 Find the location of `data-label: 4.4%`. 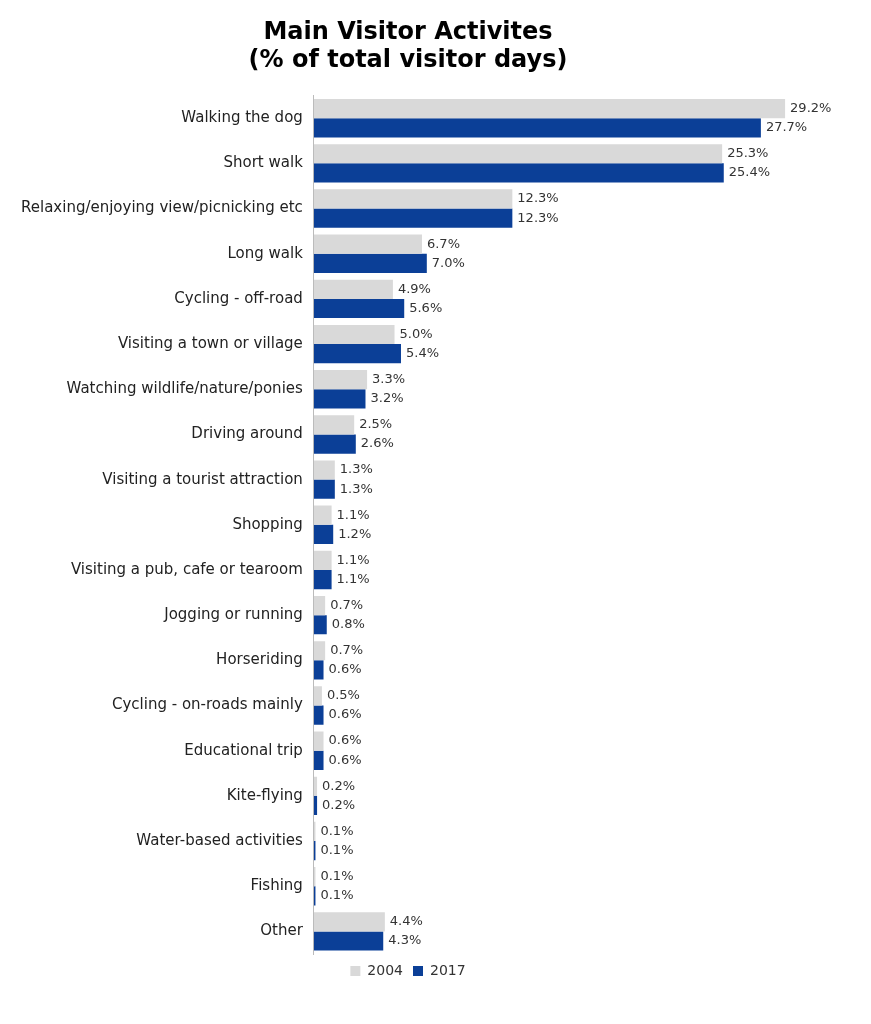

data-label: 4.4% is located at coordinates (406, 921).